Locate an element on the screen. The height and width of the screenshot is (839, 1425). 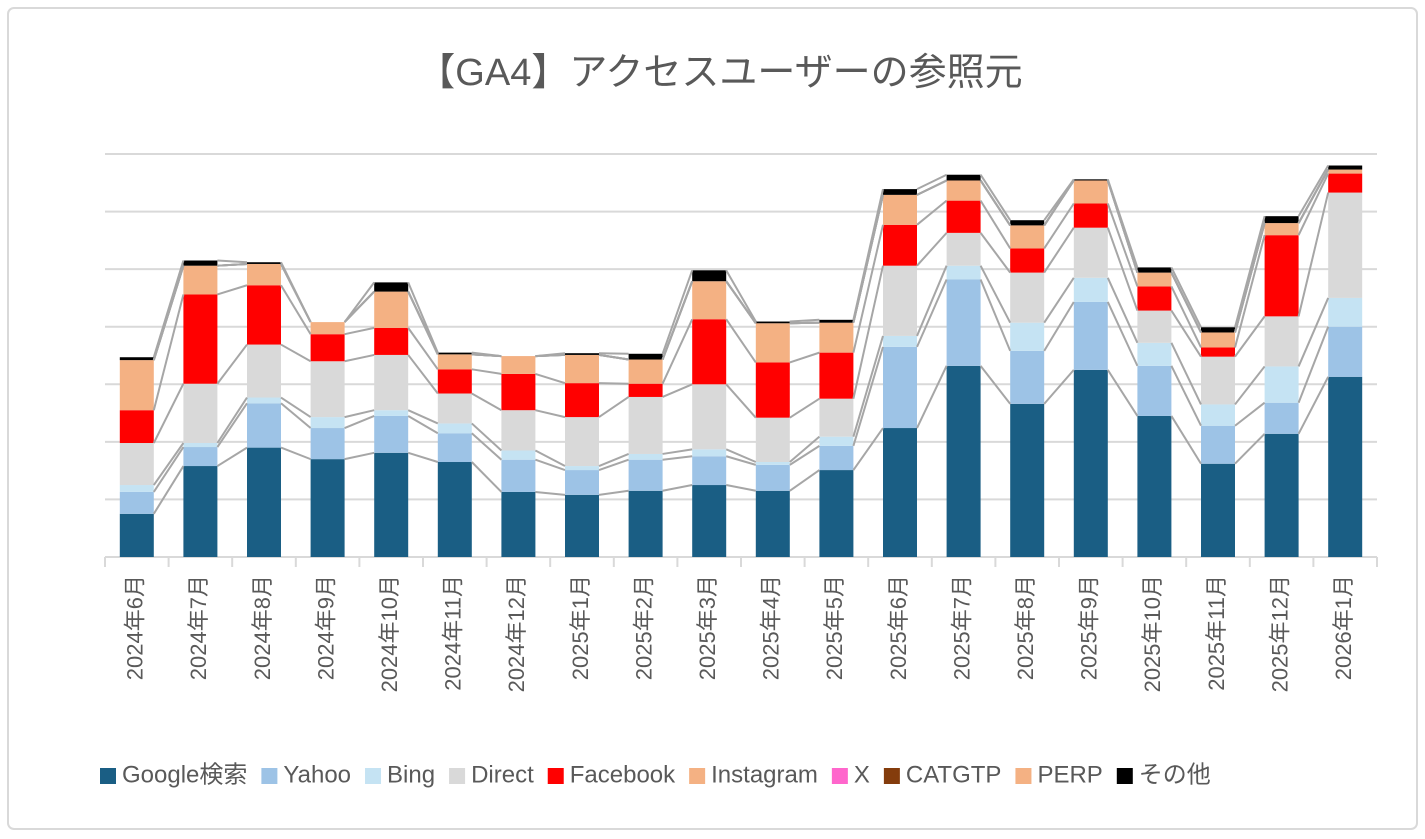
x-tick-label: 2024年8月 is located at coordinates (262, 627).